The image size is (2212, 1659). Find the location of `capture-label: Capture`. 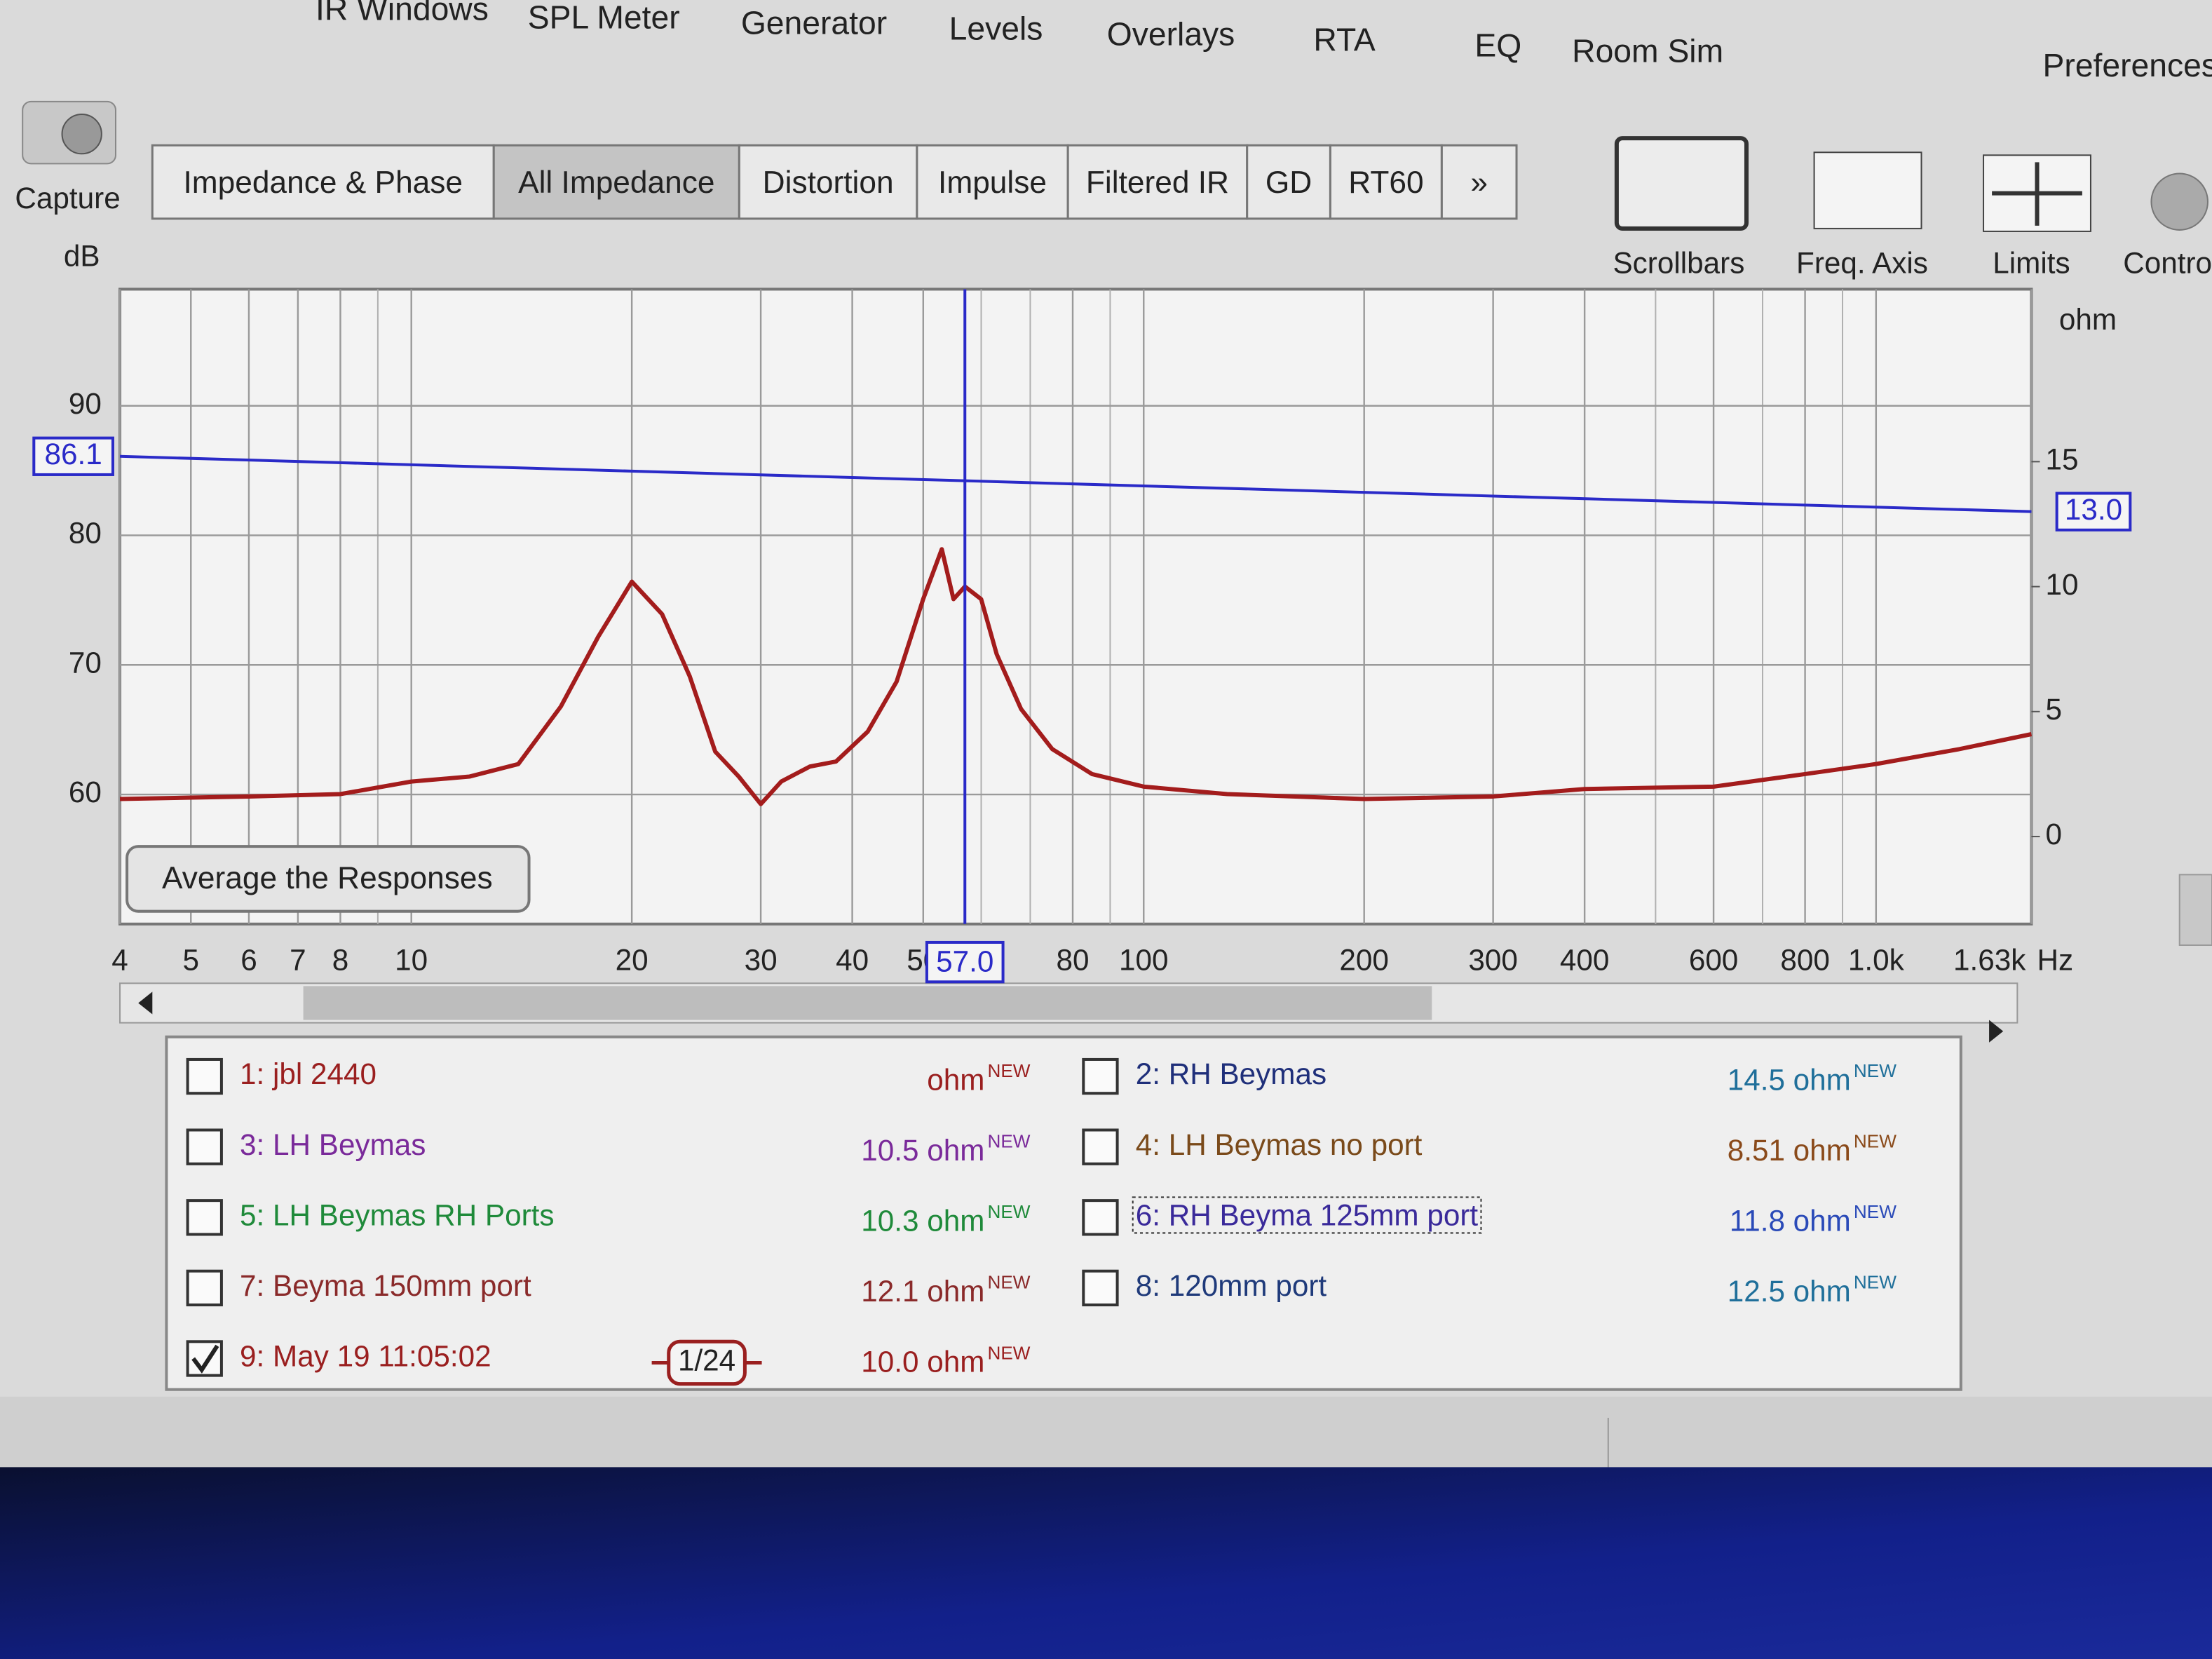

capture-label: Capture is located at coordinates (67, 198).